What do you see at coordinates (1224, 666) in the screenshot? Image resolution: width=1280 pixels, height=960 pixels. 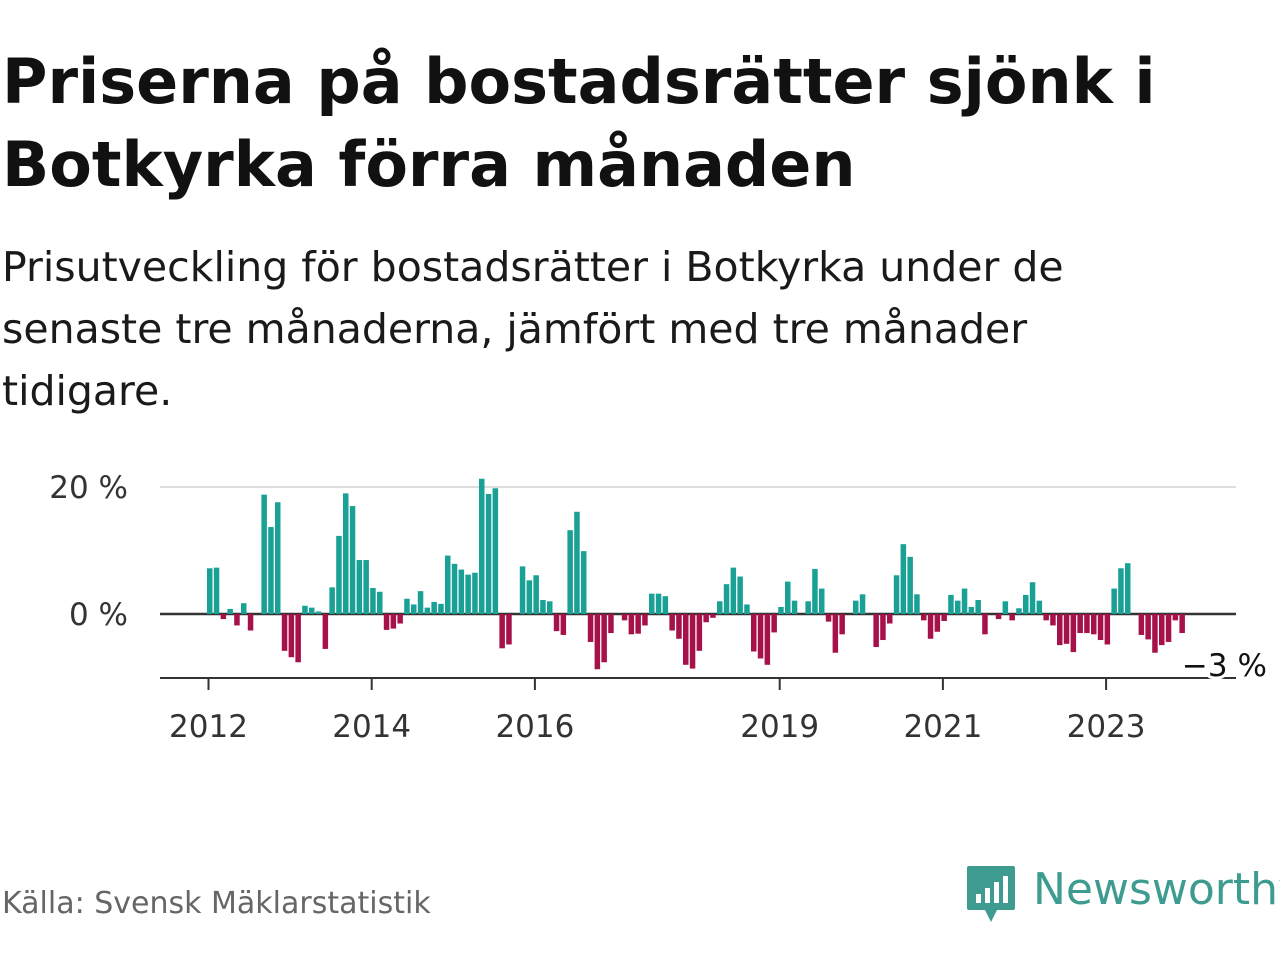 I see `last-value-halo: −3 %` at bounding box center [1224, 666].